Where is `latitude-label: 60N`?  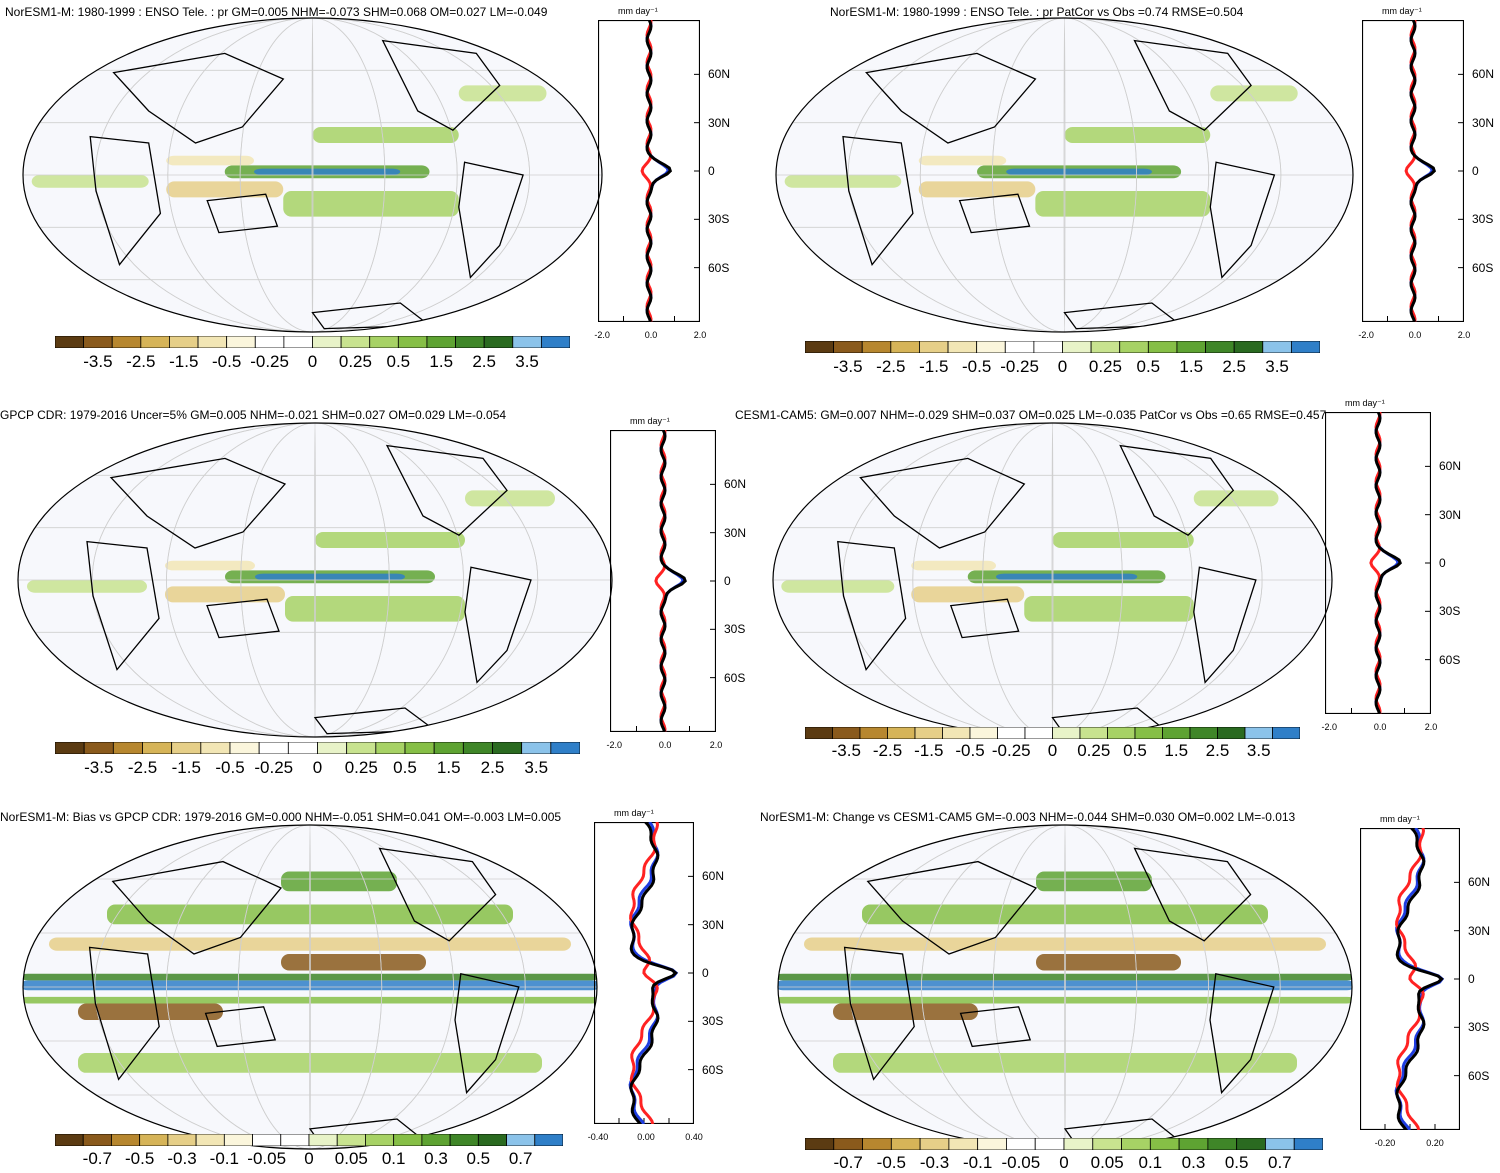 latitude-label: 60N is located at coordinates (1450, 466).